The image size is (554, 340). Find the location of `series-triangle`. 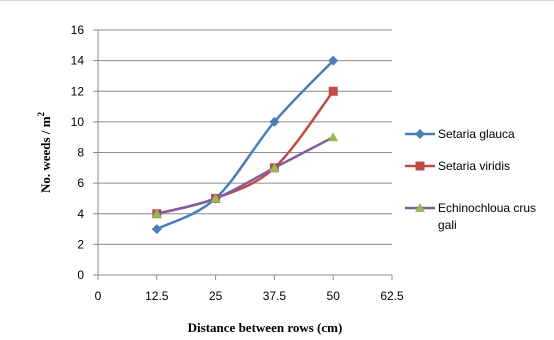

series-triangle is located at coordinates (245, 175).